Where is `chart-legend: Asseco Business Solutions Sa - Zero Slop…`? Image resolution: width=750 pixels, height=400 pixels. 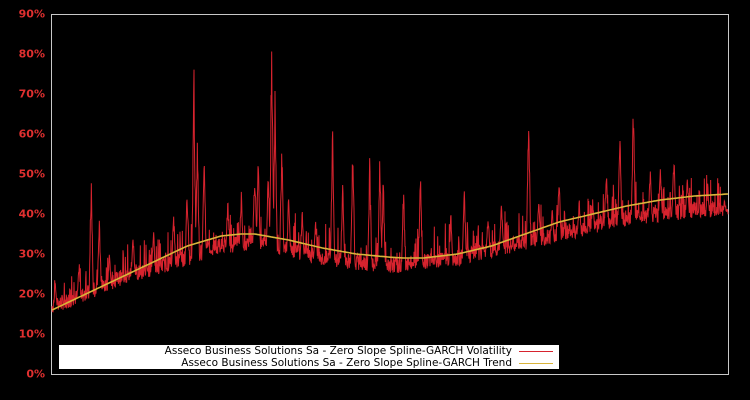
chart-legend: Asseco Business Solutions Sa - Zero Slop… is located at coordinates (309, 357).